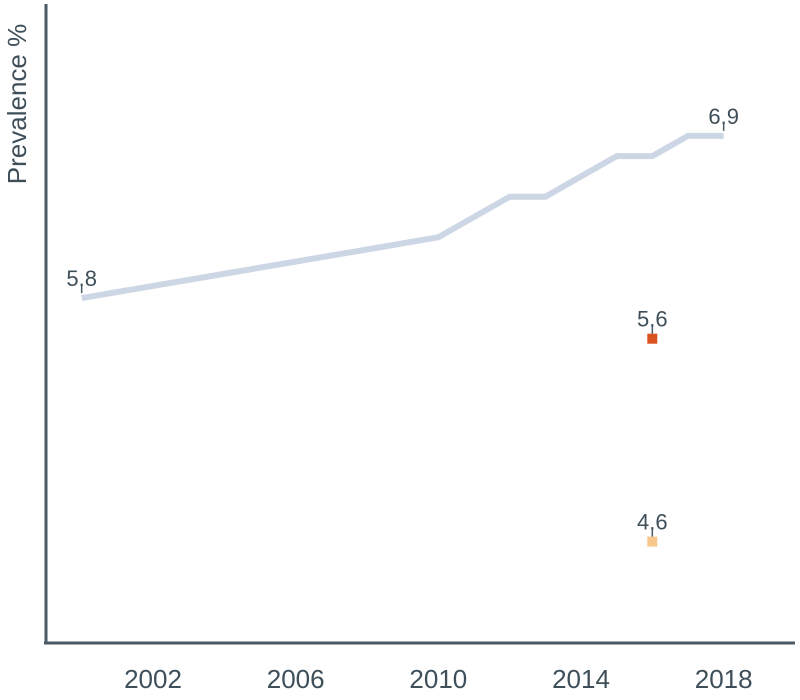 This screenshot has height=700, width=800. What do you see at coordinates (17, 104) in the screenshot?
I see `y-axis-label: Prevalence %` at bounding box center [17, 104].